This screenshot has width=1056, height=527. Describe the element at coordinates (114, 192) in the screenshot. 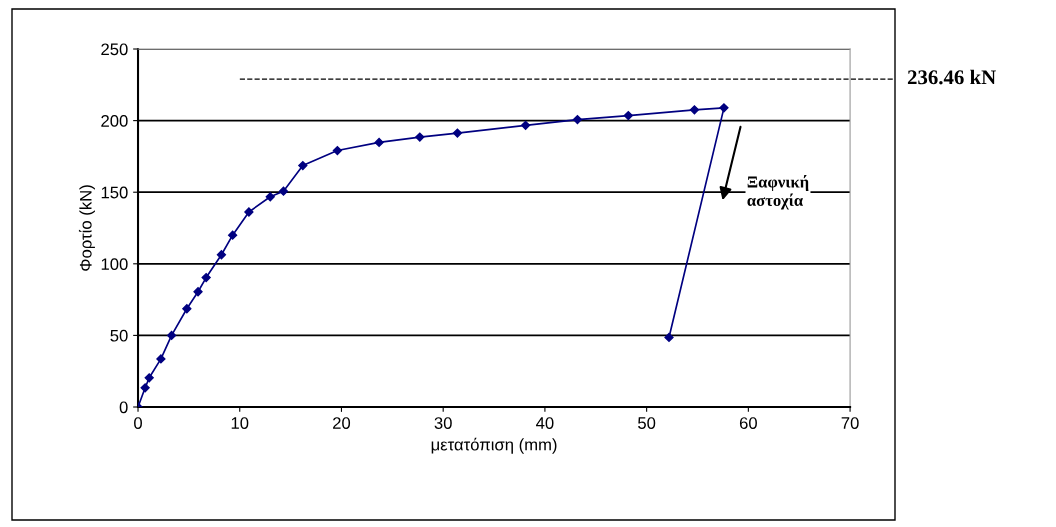

I see `y-tick-label: 150` at that location.